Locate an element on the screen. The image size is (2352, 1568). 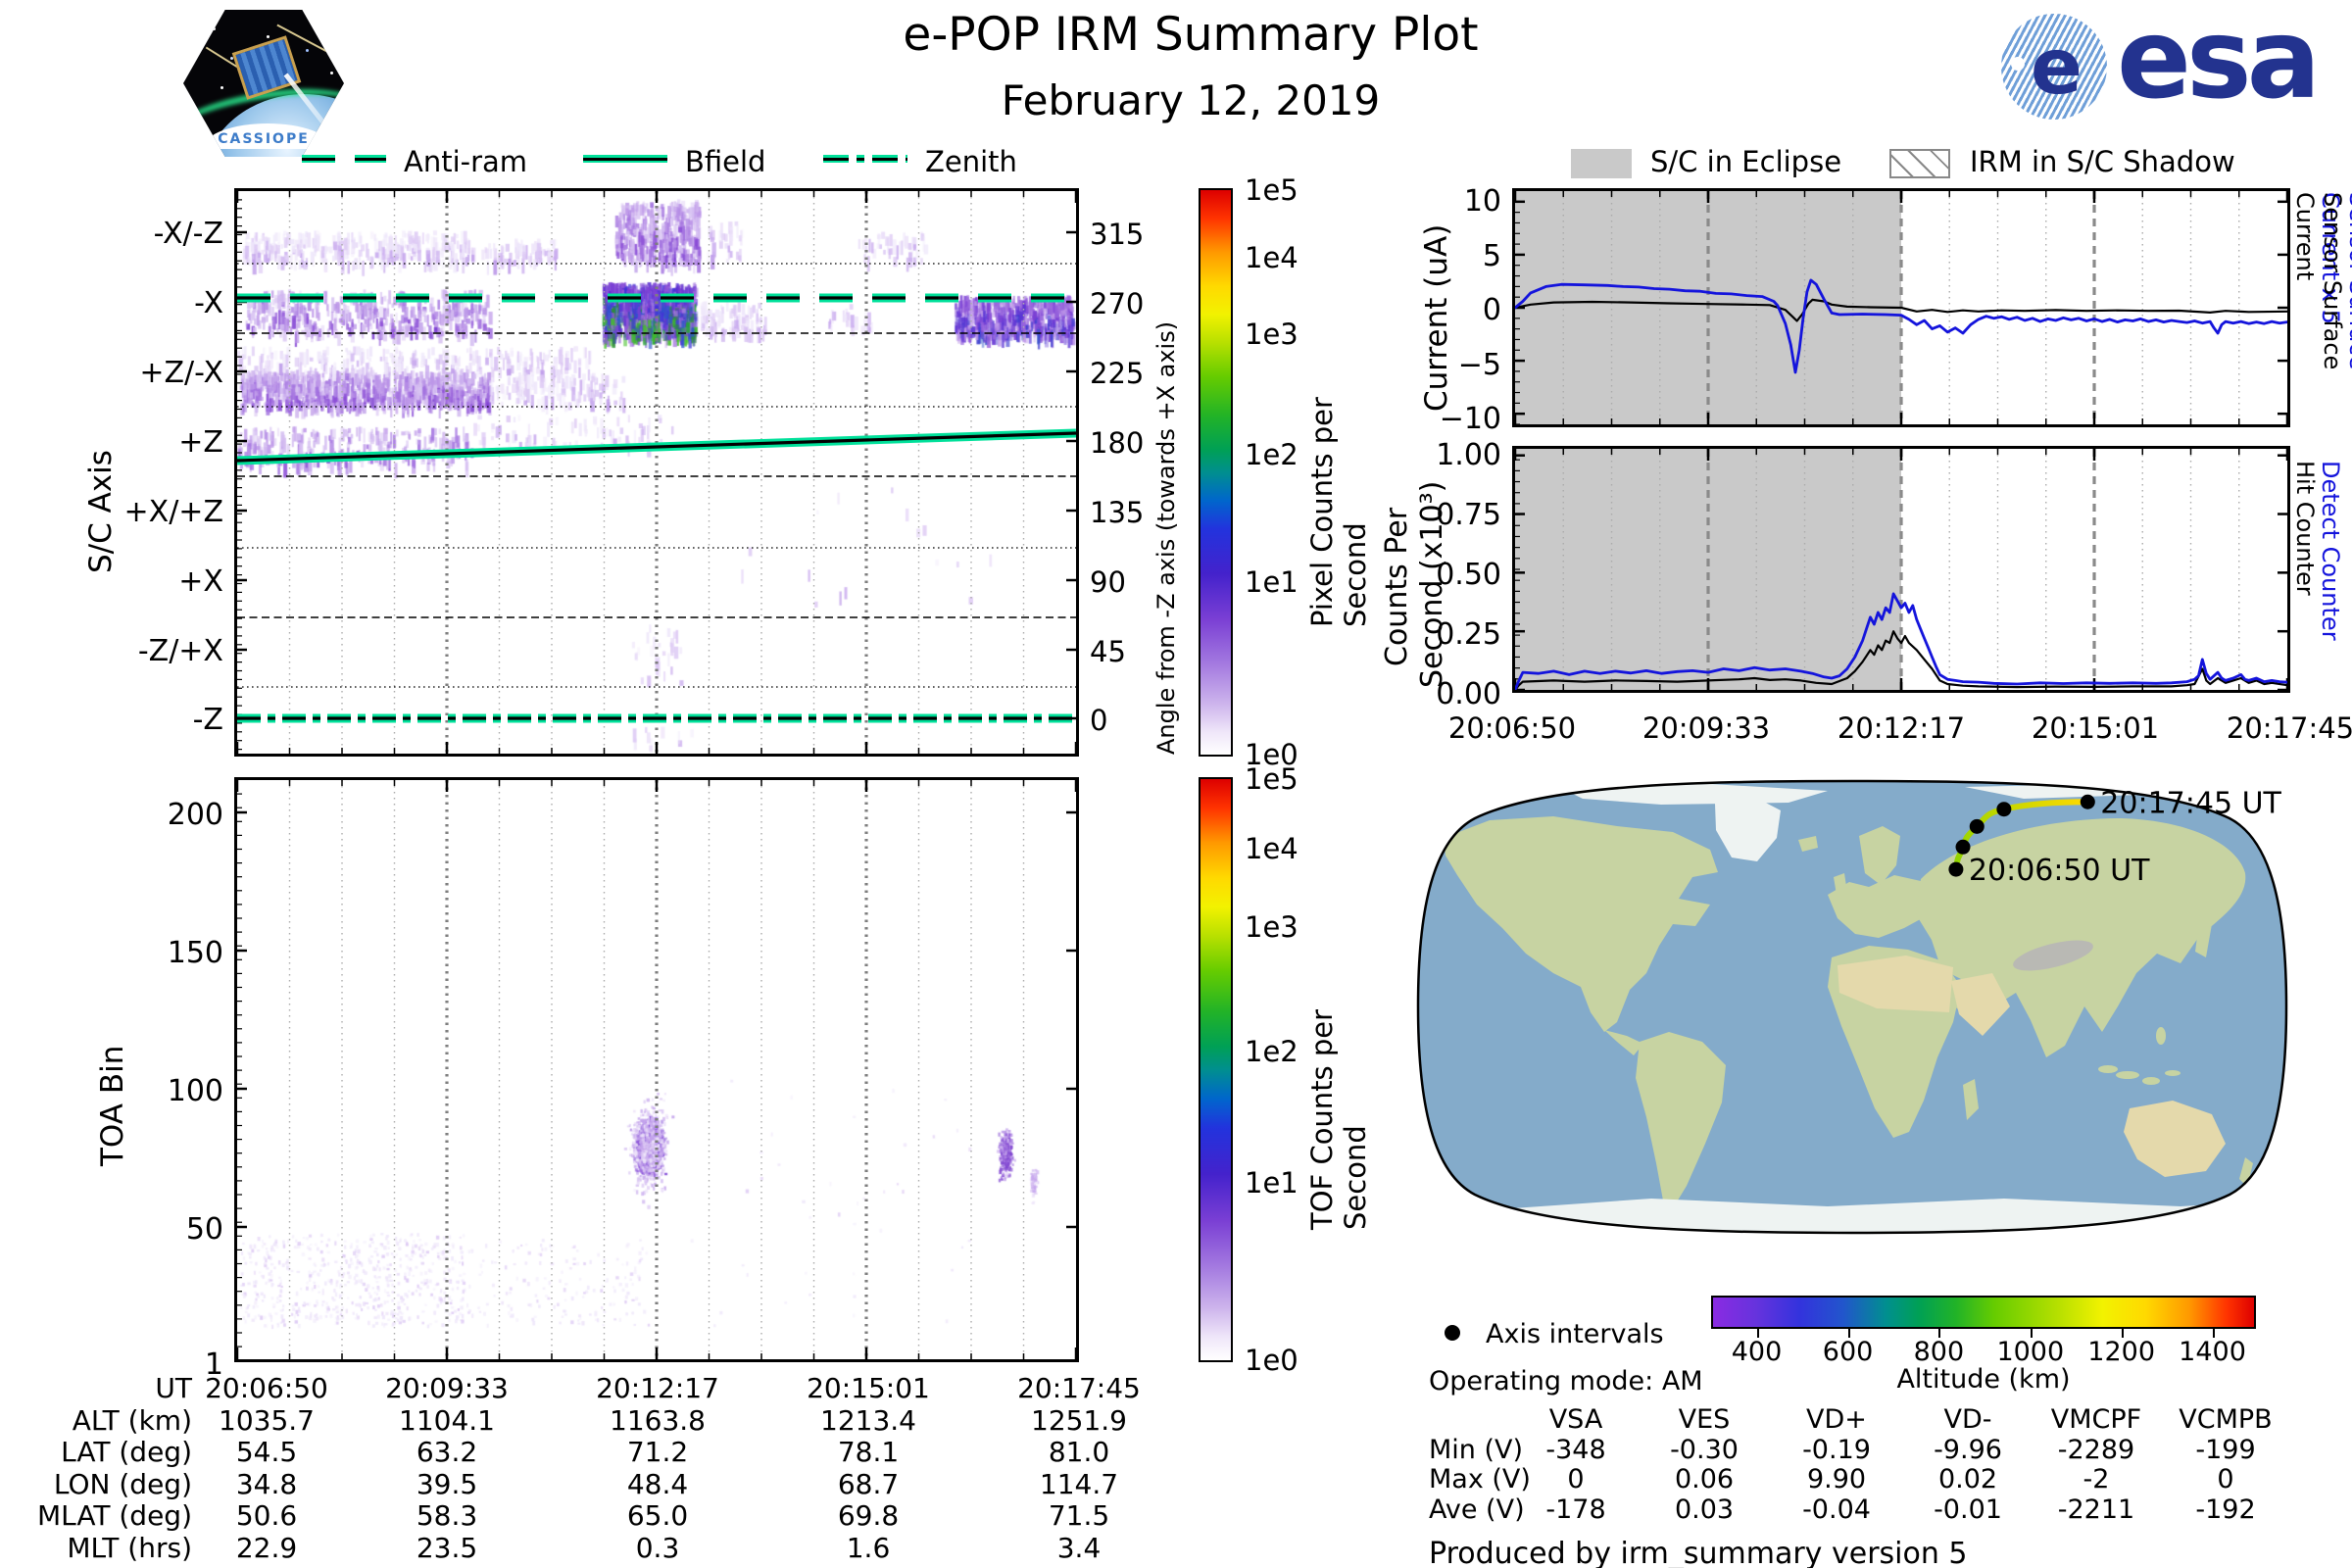
volt-row-label: Min (V) is located at coordinates (1476, 1449).